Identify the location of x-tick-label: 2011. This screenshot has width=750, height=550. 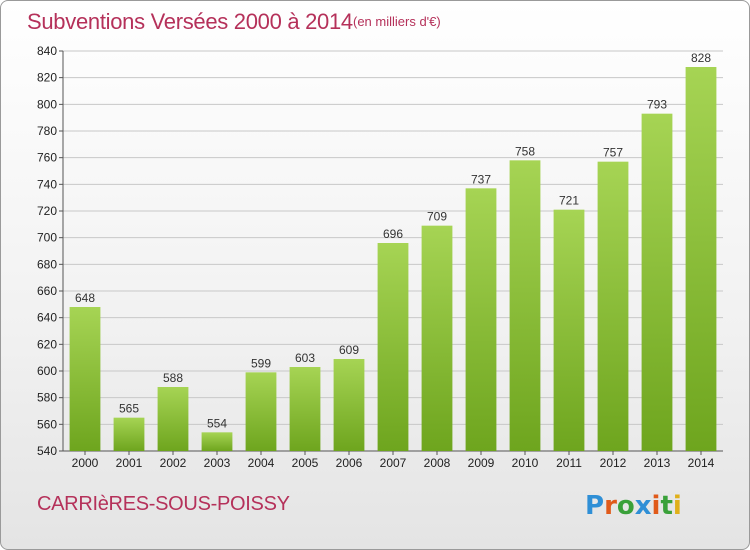
(569, 463).